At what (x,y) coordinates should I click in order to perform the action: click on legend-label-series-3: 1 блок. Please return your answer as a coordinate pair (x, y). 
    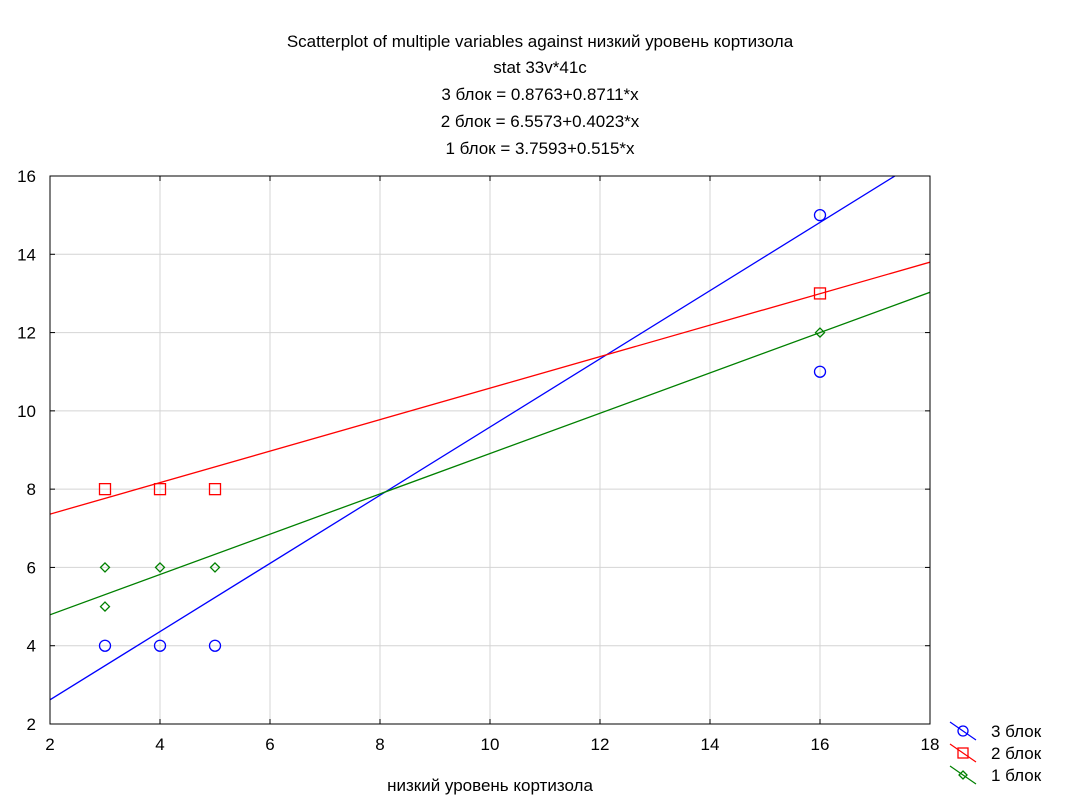
    Looking at the image, I should click on (1016, 775).